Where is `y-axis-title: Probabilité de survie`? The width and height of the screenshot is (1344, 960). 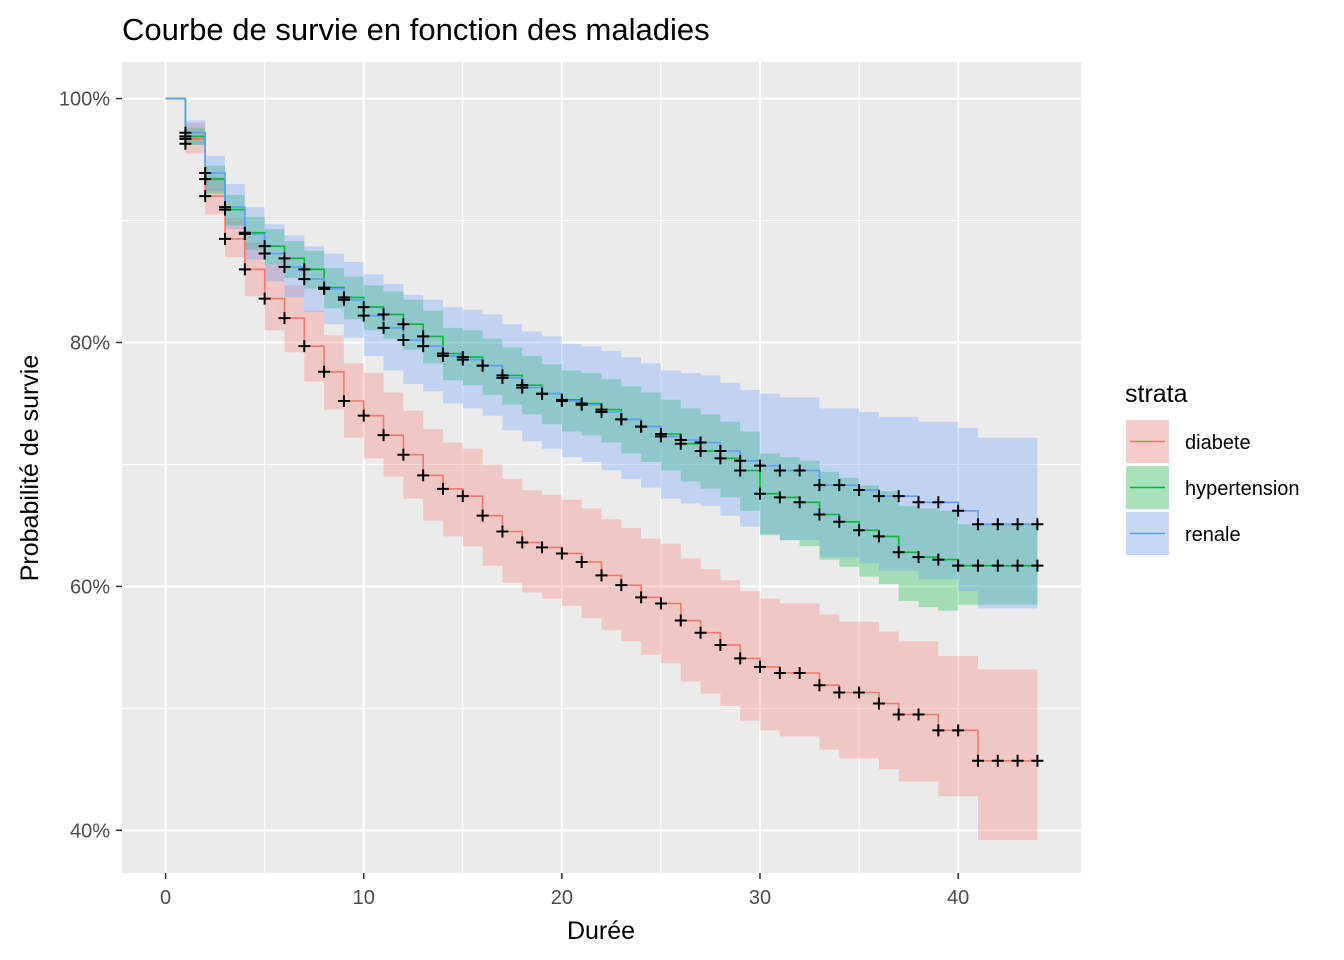
y-axis-title: Probabilité de survie is located at coordinates (30, 468).